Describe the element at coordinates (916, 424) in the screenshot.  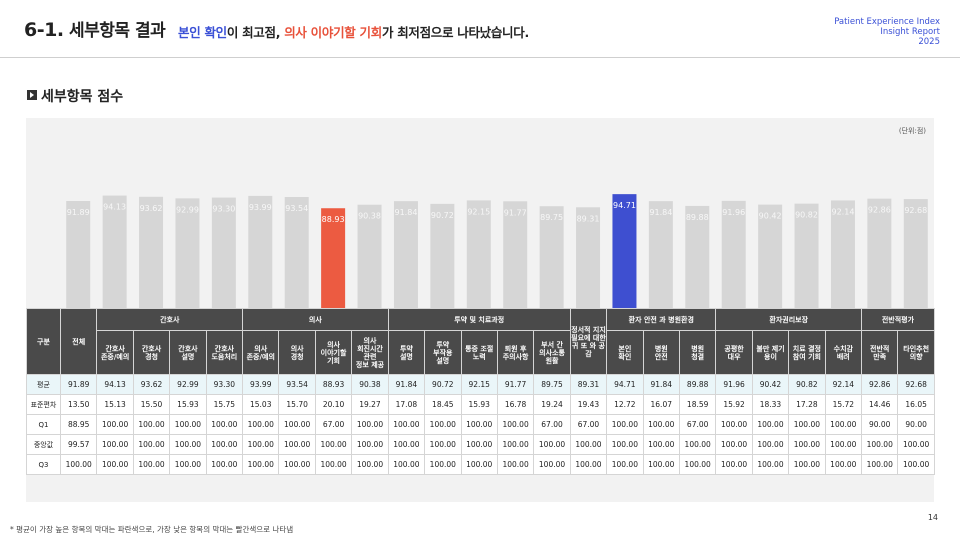
I see `table-cell: 90.00` at that location.